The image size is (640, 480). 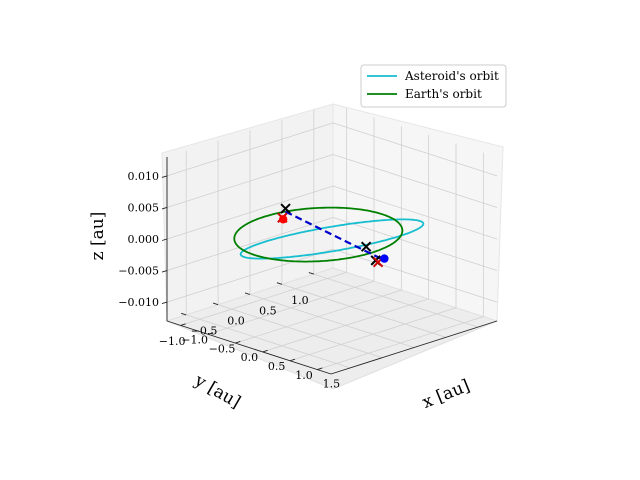 What do you see at coordinates (250, 357) in the screenshot?
I see `x-tick-label-2: 0.0` at bounding box center [250, 357].